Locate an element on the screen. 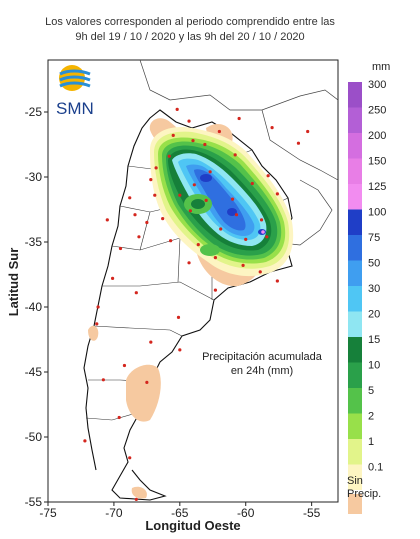 Image resolution: width=420 pixels, height=539 pixels. annotation-line-2: en 24h (mm) is located at coordinates (262, 371).